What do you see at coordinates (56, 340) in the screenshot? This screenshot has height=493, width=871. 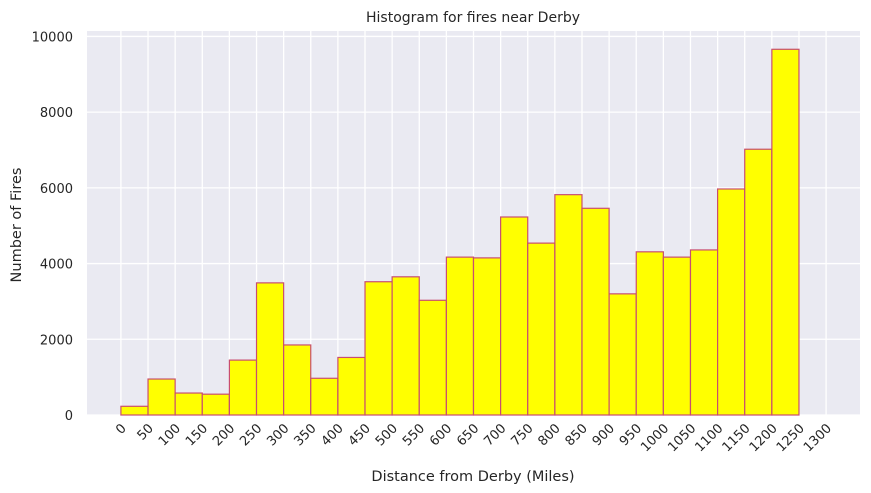 I see `y-tick-label: 2000` at bounding box center [56, 340].